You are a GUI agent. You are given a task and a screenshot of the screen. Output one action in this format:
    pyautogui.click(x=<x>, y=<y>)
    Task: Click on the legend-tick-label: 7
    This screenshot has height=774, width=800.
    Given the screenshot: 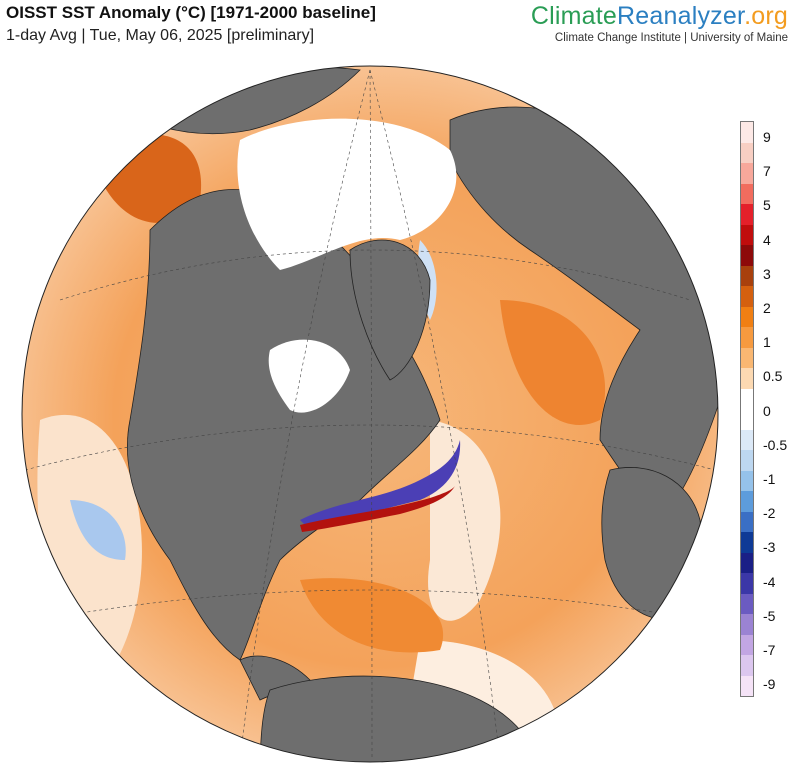 What is the action you would take?
    pyautogui.click(x=767, y=171)
    